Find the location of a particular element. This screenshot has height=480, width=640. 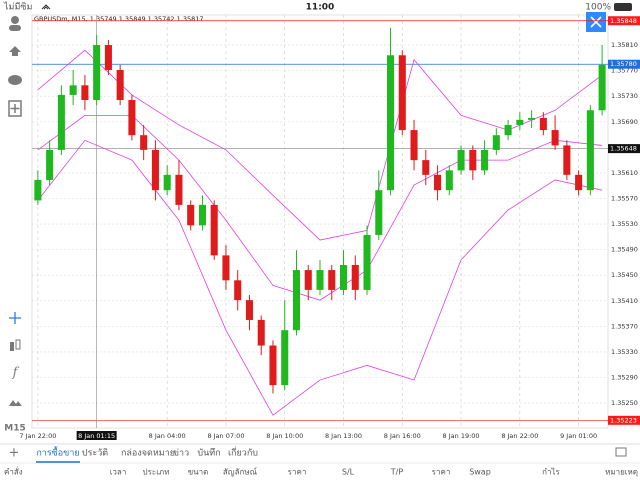

column-header: ประเภท is located at coordinates (156, 472).